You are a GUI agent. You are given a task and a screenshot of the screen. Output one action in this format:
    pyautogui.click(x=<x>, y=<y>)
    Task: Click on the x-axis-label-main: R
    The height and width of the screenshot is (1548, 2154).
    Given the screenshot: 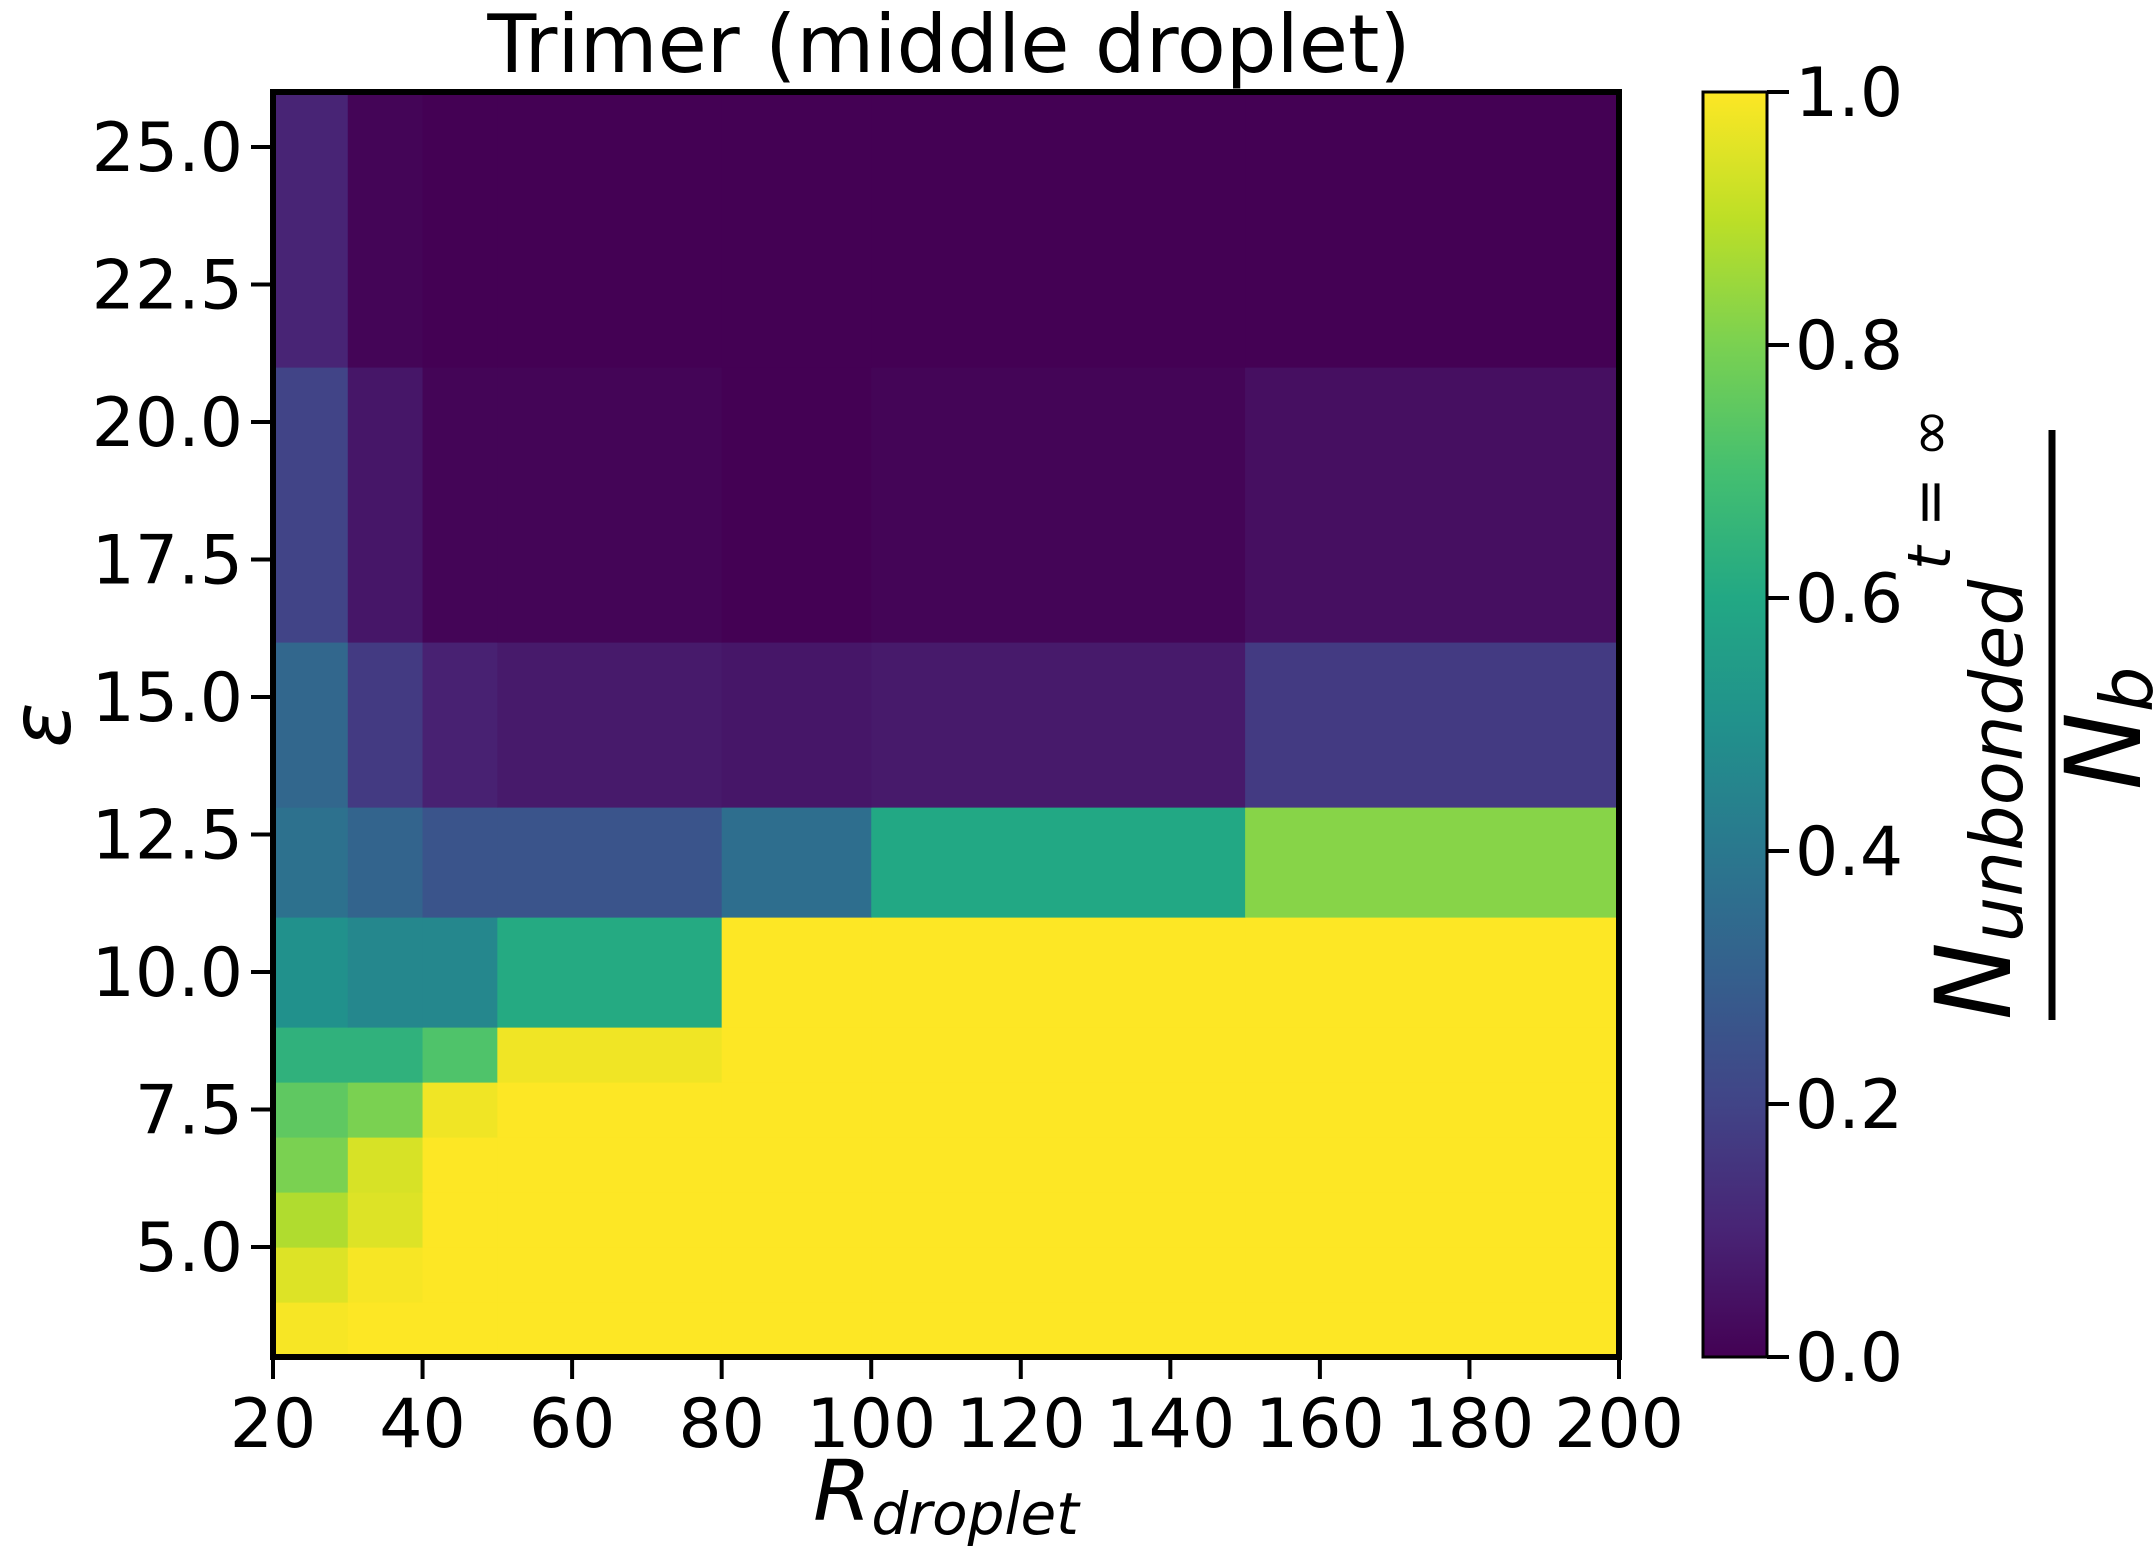 What is the action you would take?
    pyautogui.click(x=842, y=1491)
    